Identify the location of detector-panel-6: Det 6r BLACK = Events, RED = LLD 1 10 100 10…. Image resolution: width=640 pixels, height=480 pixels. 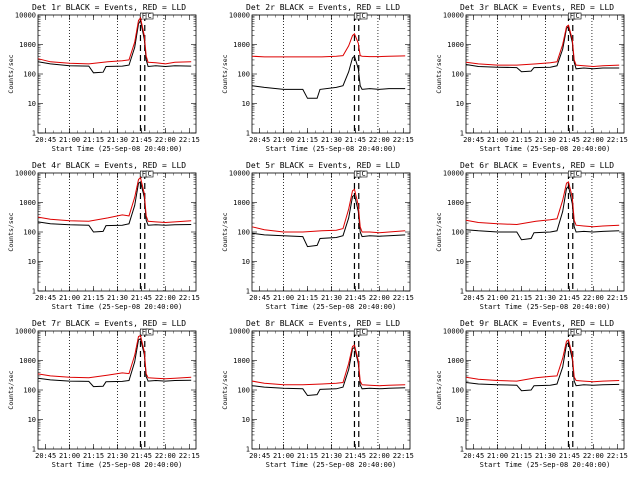
(531, 236).